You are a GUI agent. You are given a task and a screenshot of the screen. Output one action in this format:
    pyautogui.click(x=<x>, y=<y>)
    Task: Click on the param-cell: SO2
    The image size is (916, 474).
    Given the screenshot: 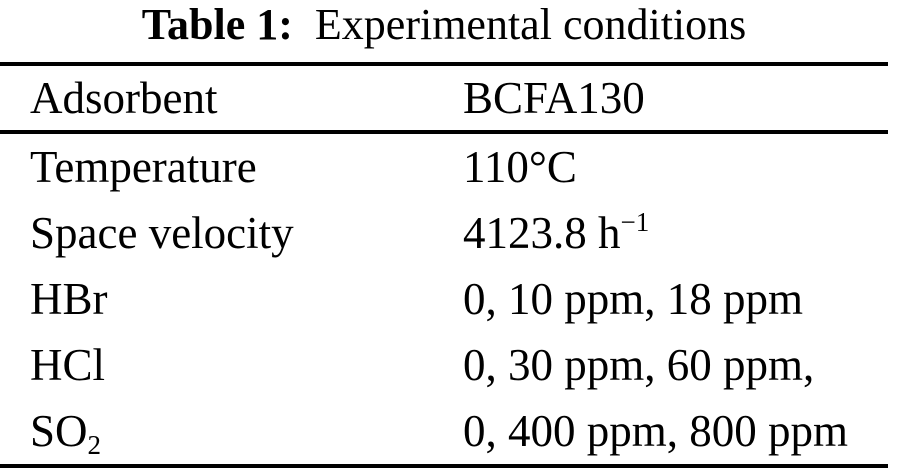 What is the action you would take?
    pyautogui.click(x=66, y=433)
    